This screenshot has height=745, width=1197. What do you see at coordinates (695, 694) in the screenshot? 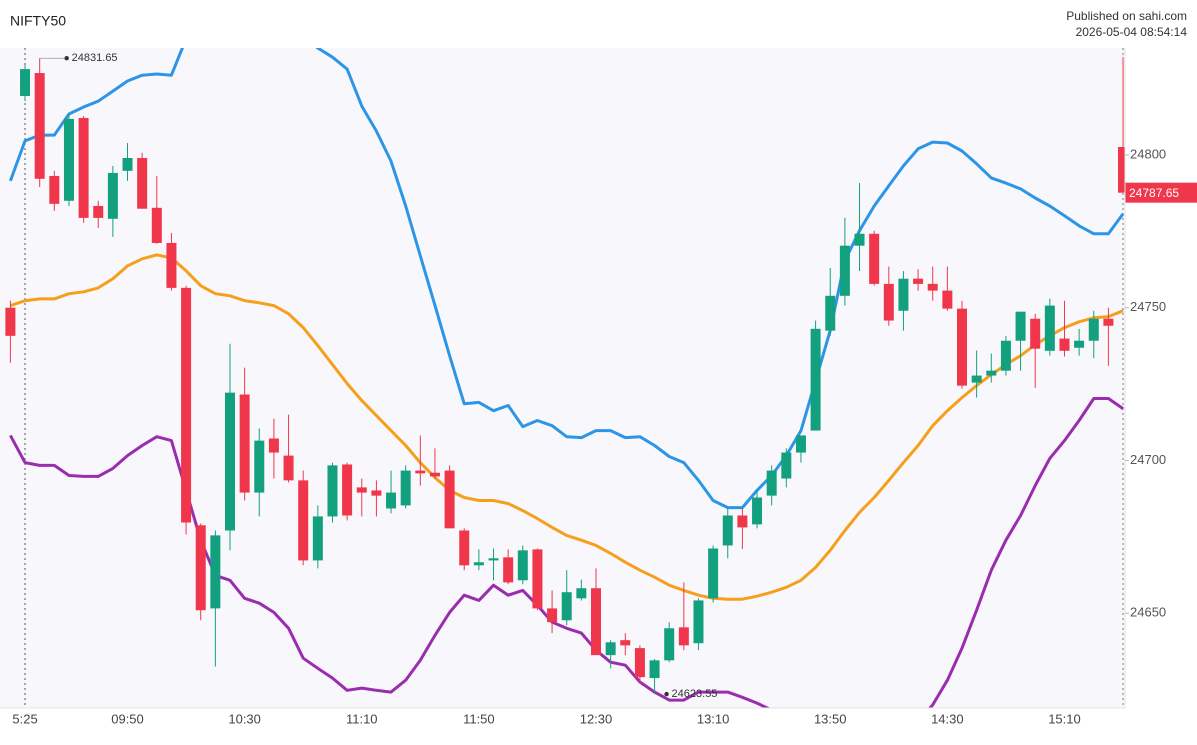
I see `low-label: 24623.55` at bounding box center [695, 694].